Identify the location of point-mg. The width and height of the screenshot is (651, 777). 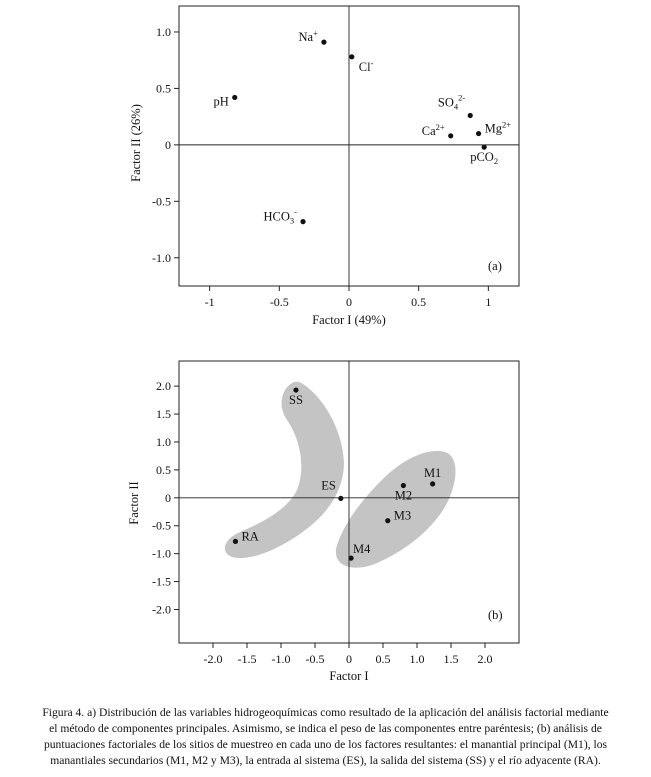
(478, 133).